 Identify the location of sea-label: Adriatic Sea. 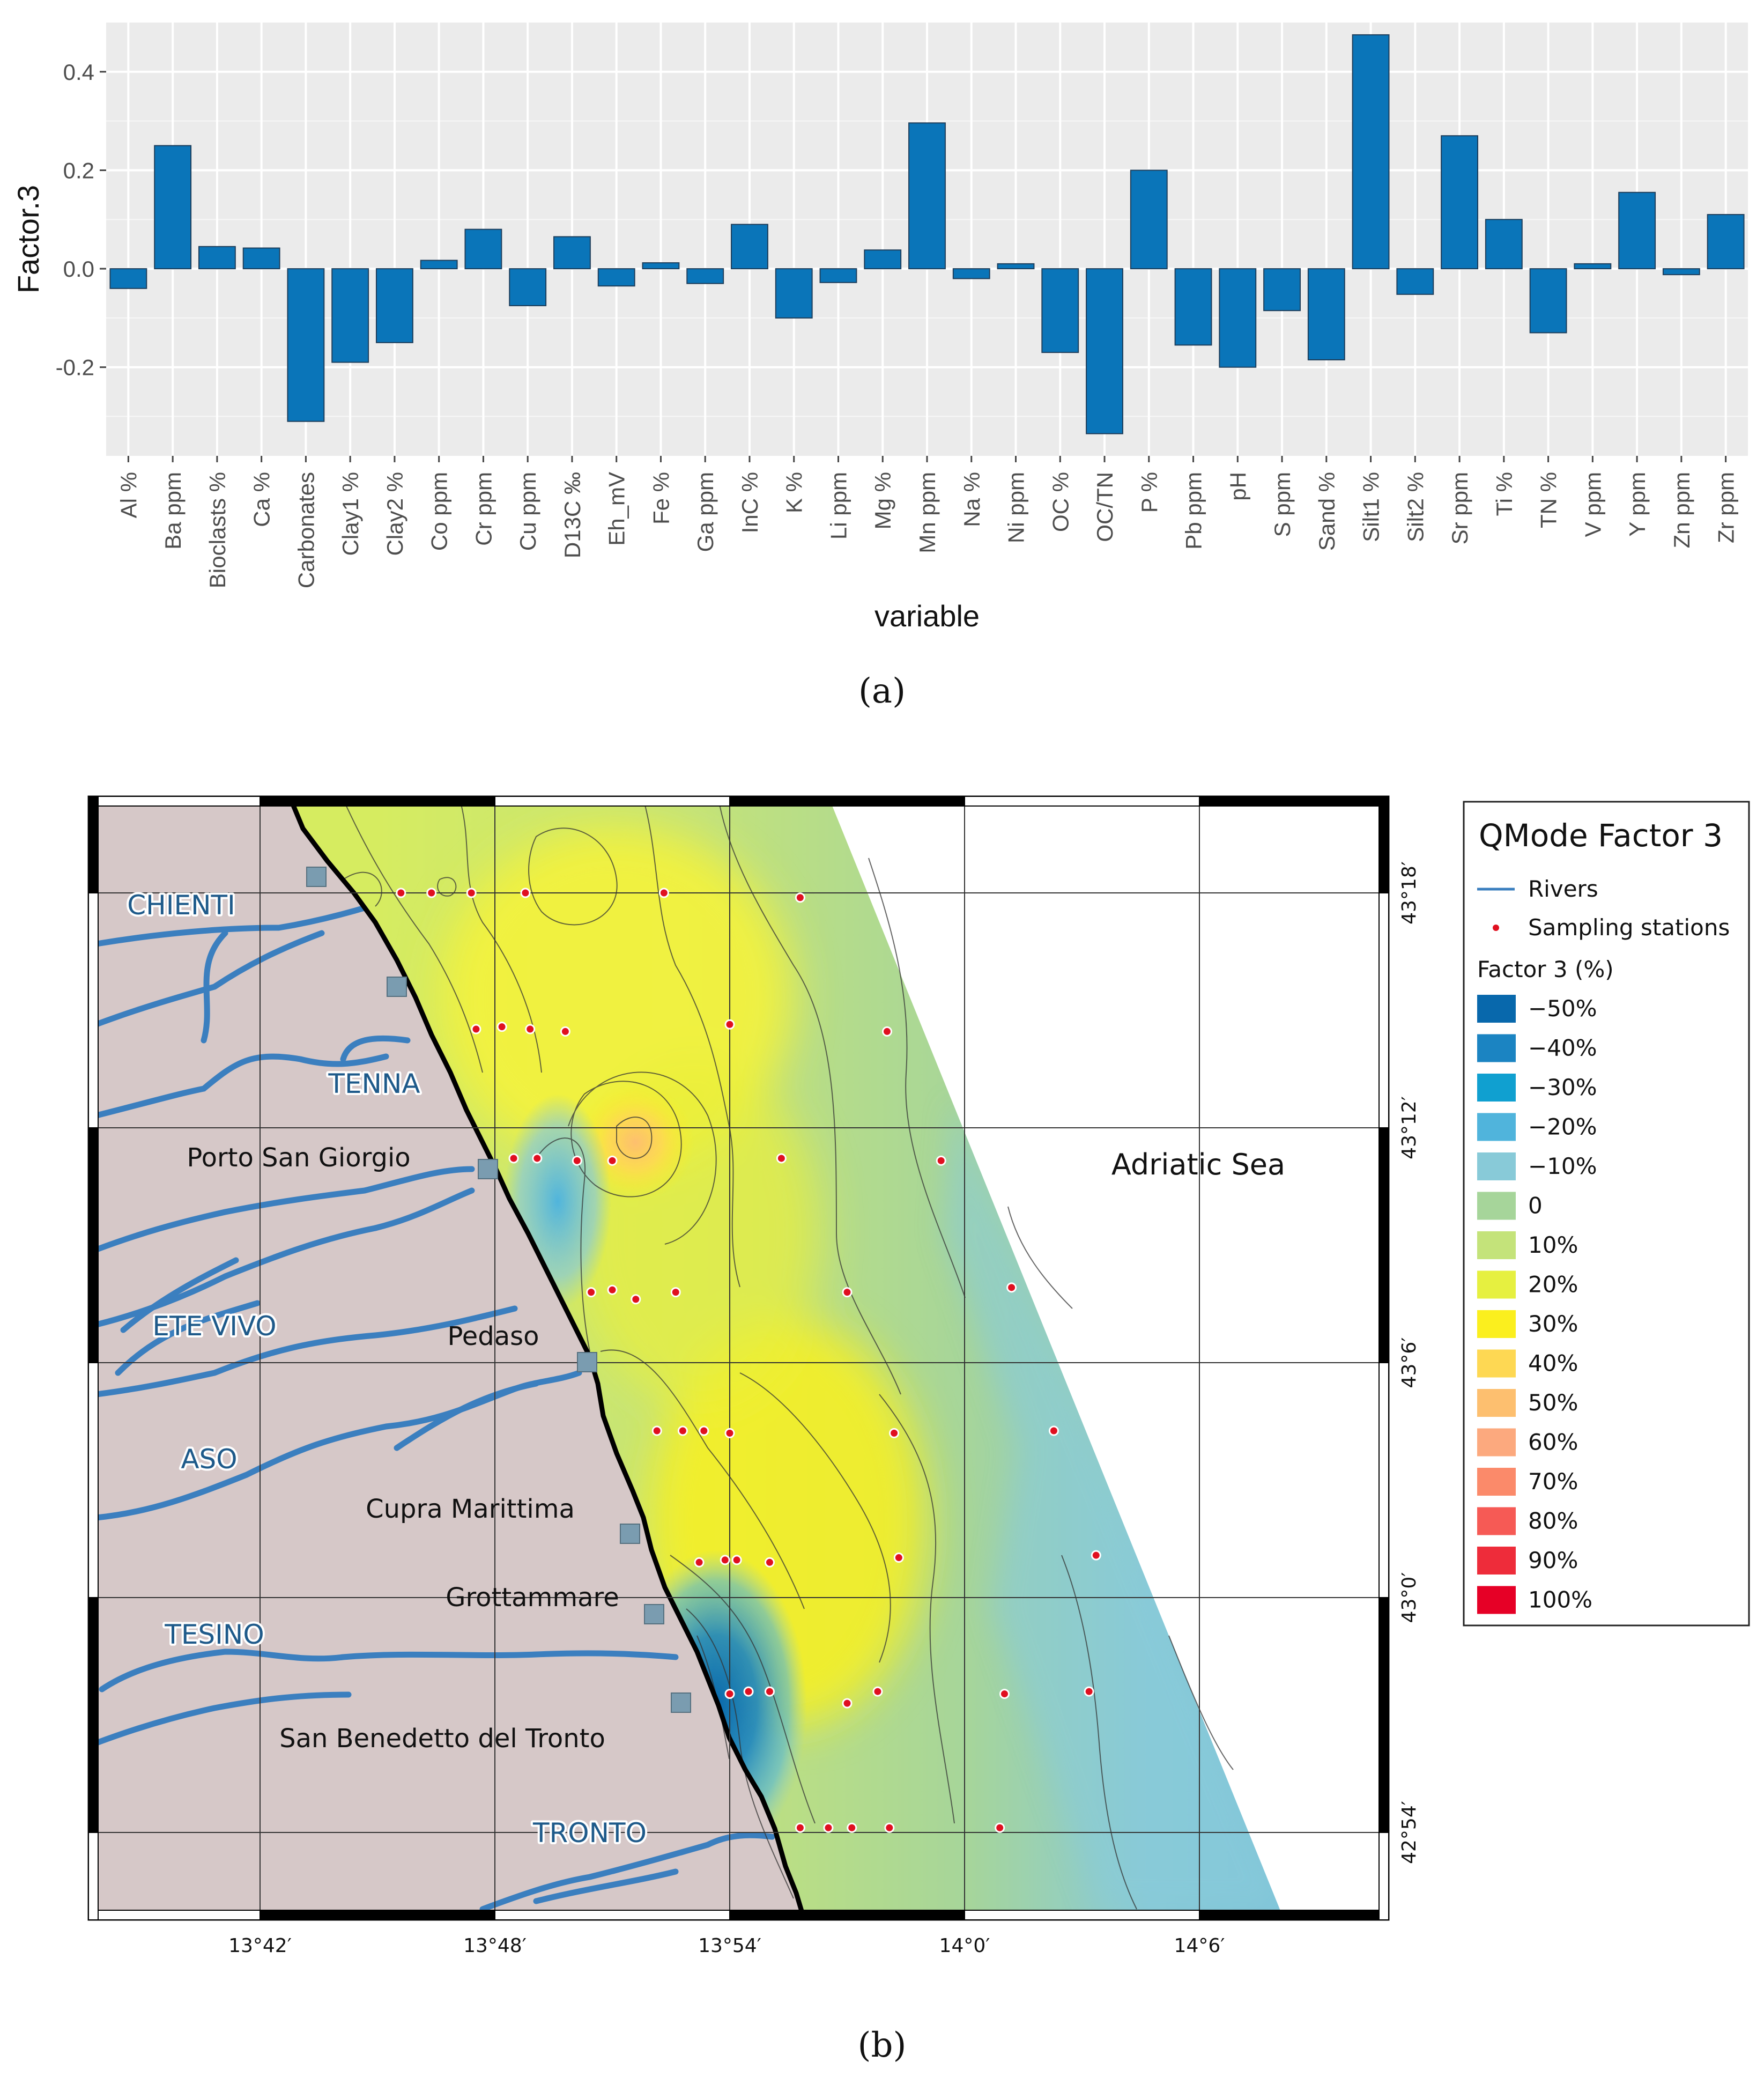
(1198, 1165).